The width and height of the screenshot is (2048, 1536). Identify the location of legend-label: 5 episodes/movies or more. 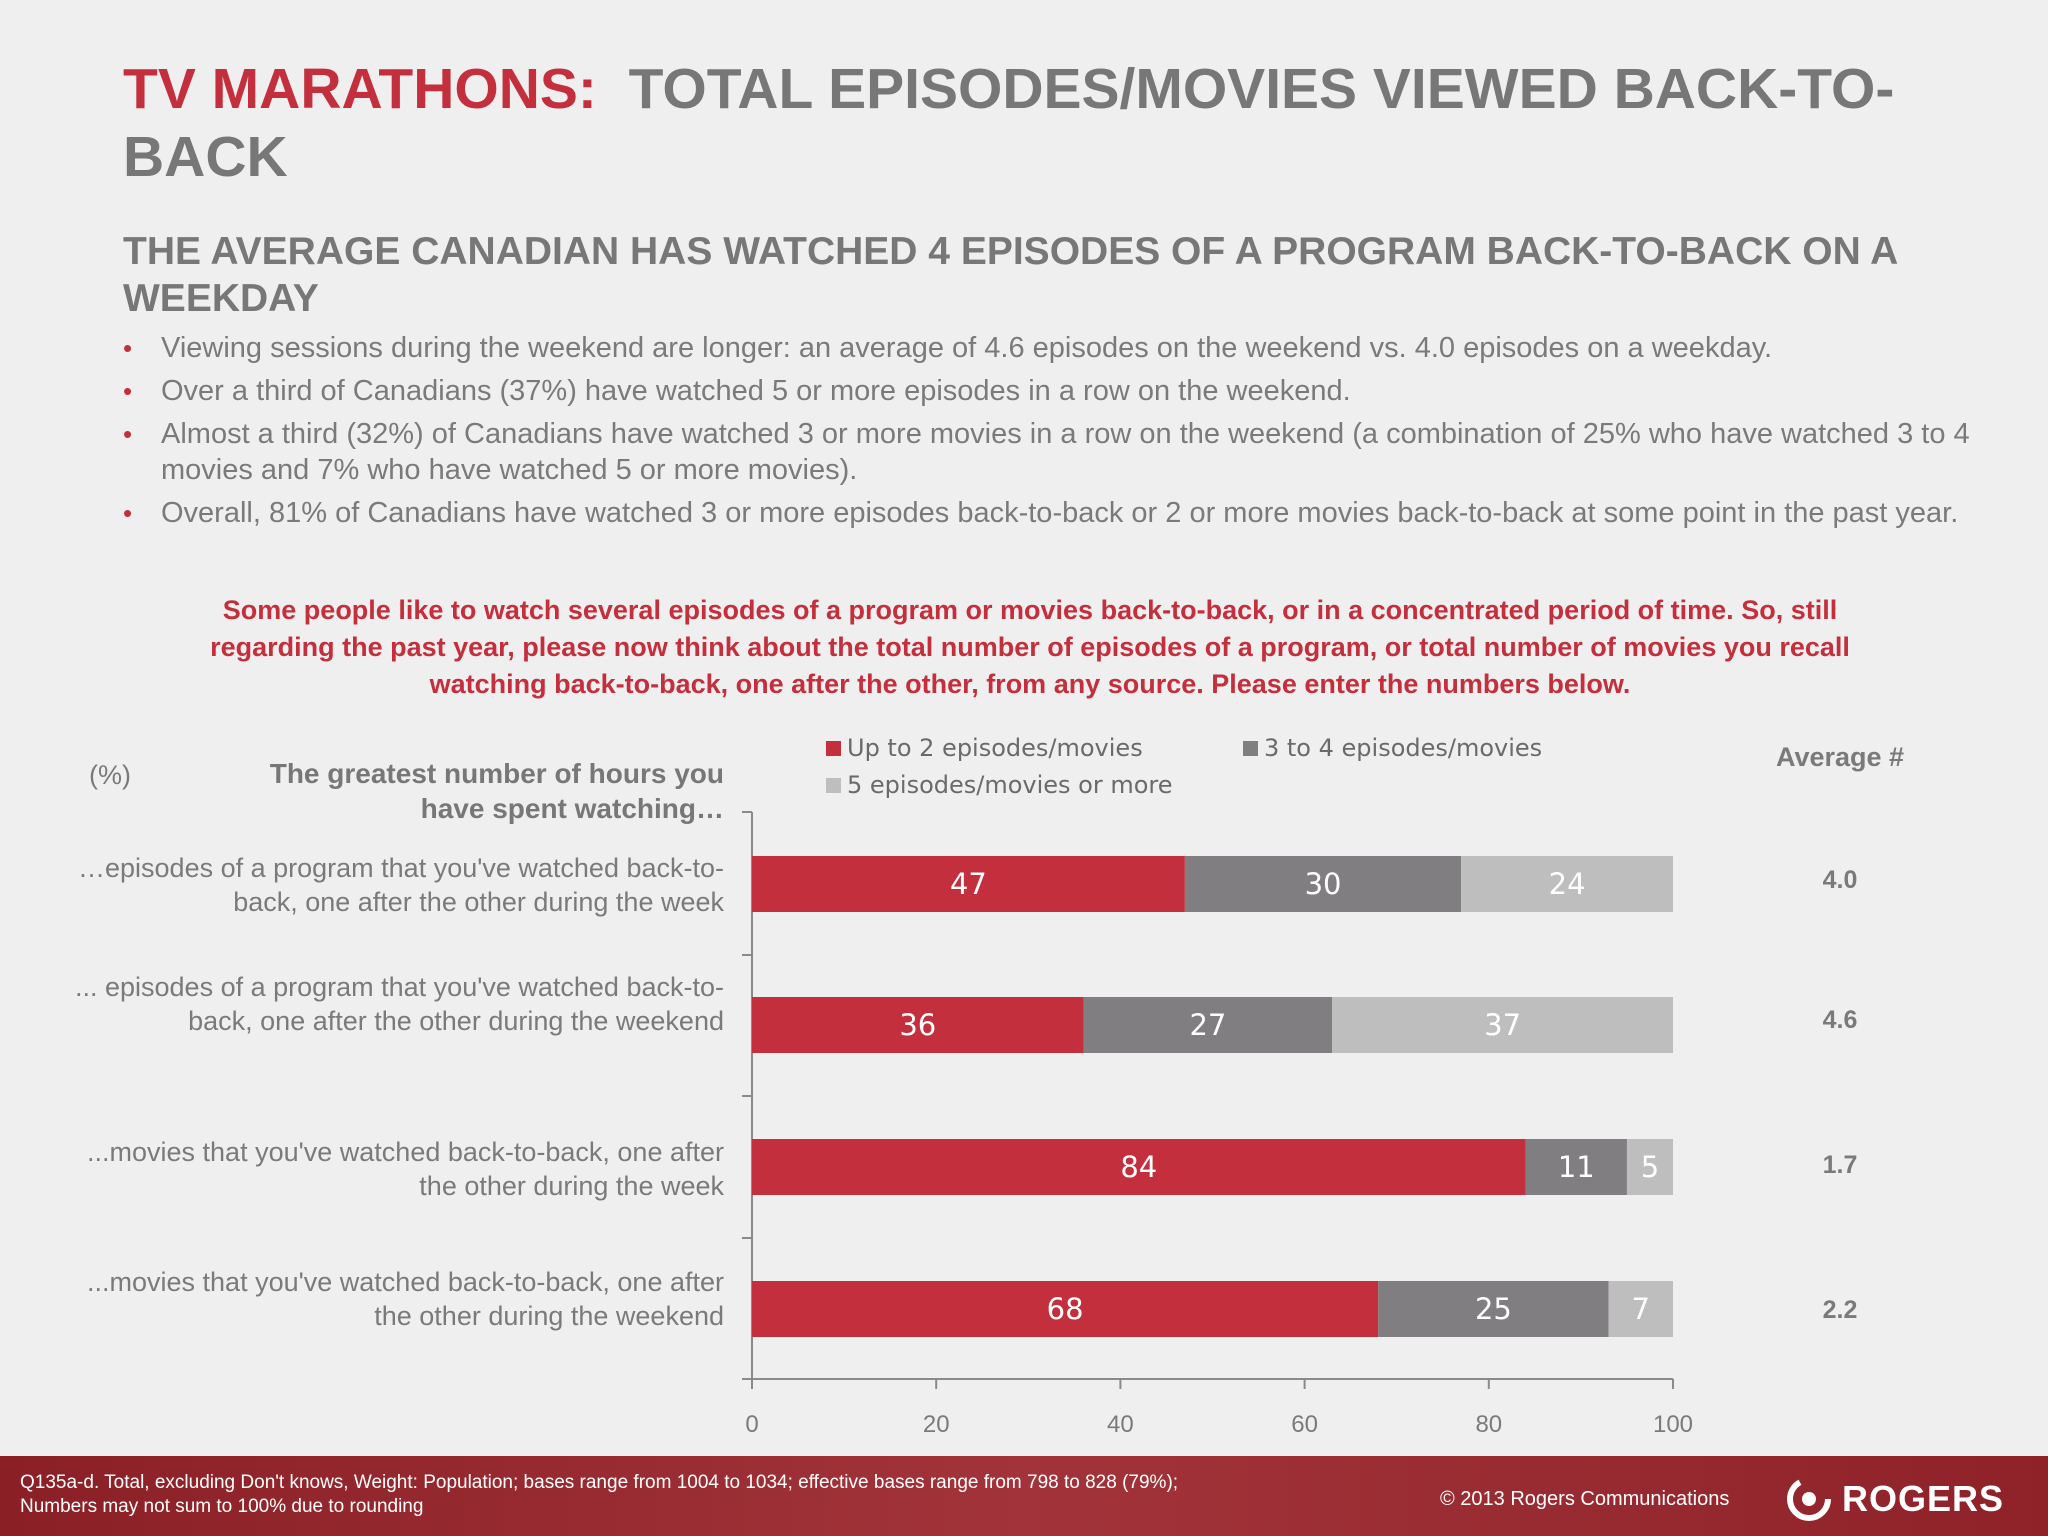
(1010, 785).